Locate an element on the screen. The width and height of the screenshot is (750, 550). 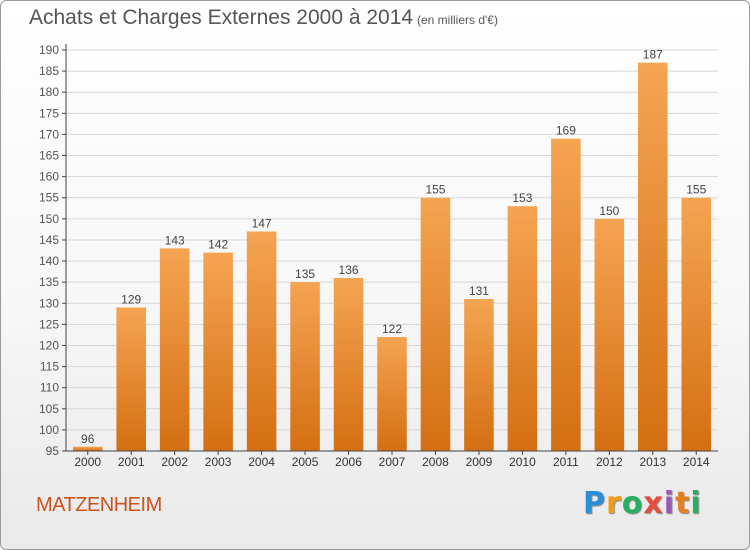
y-tick-label: 115 is located at coordinates (49, 367).